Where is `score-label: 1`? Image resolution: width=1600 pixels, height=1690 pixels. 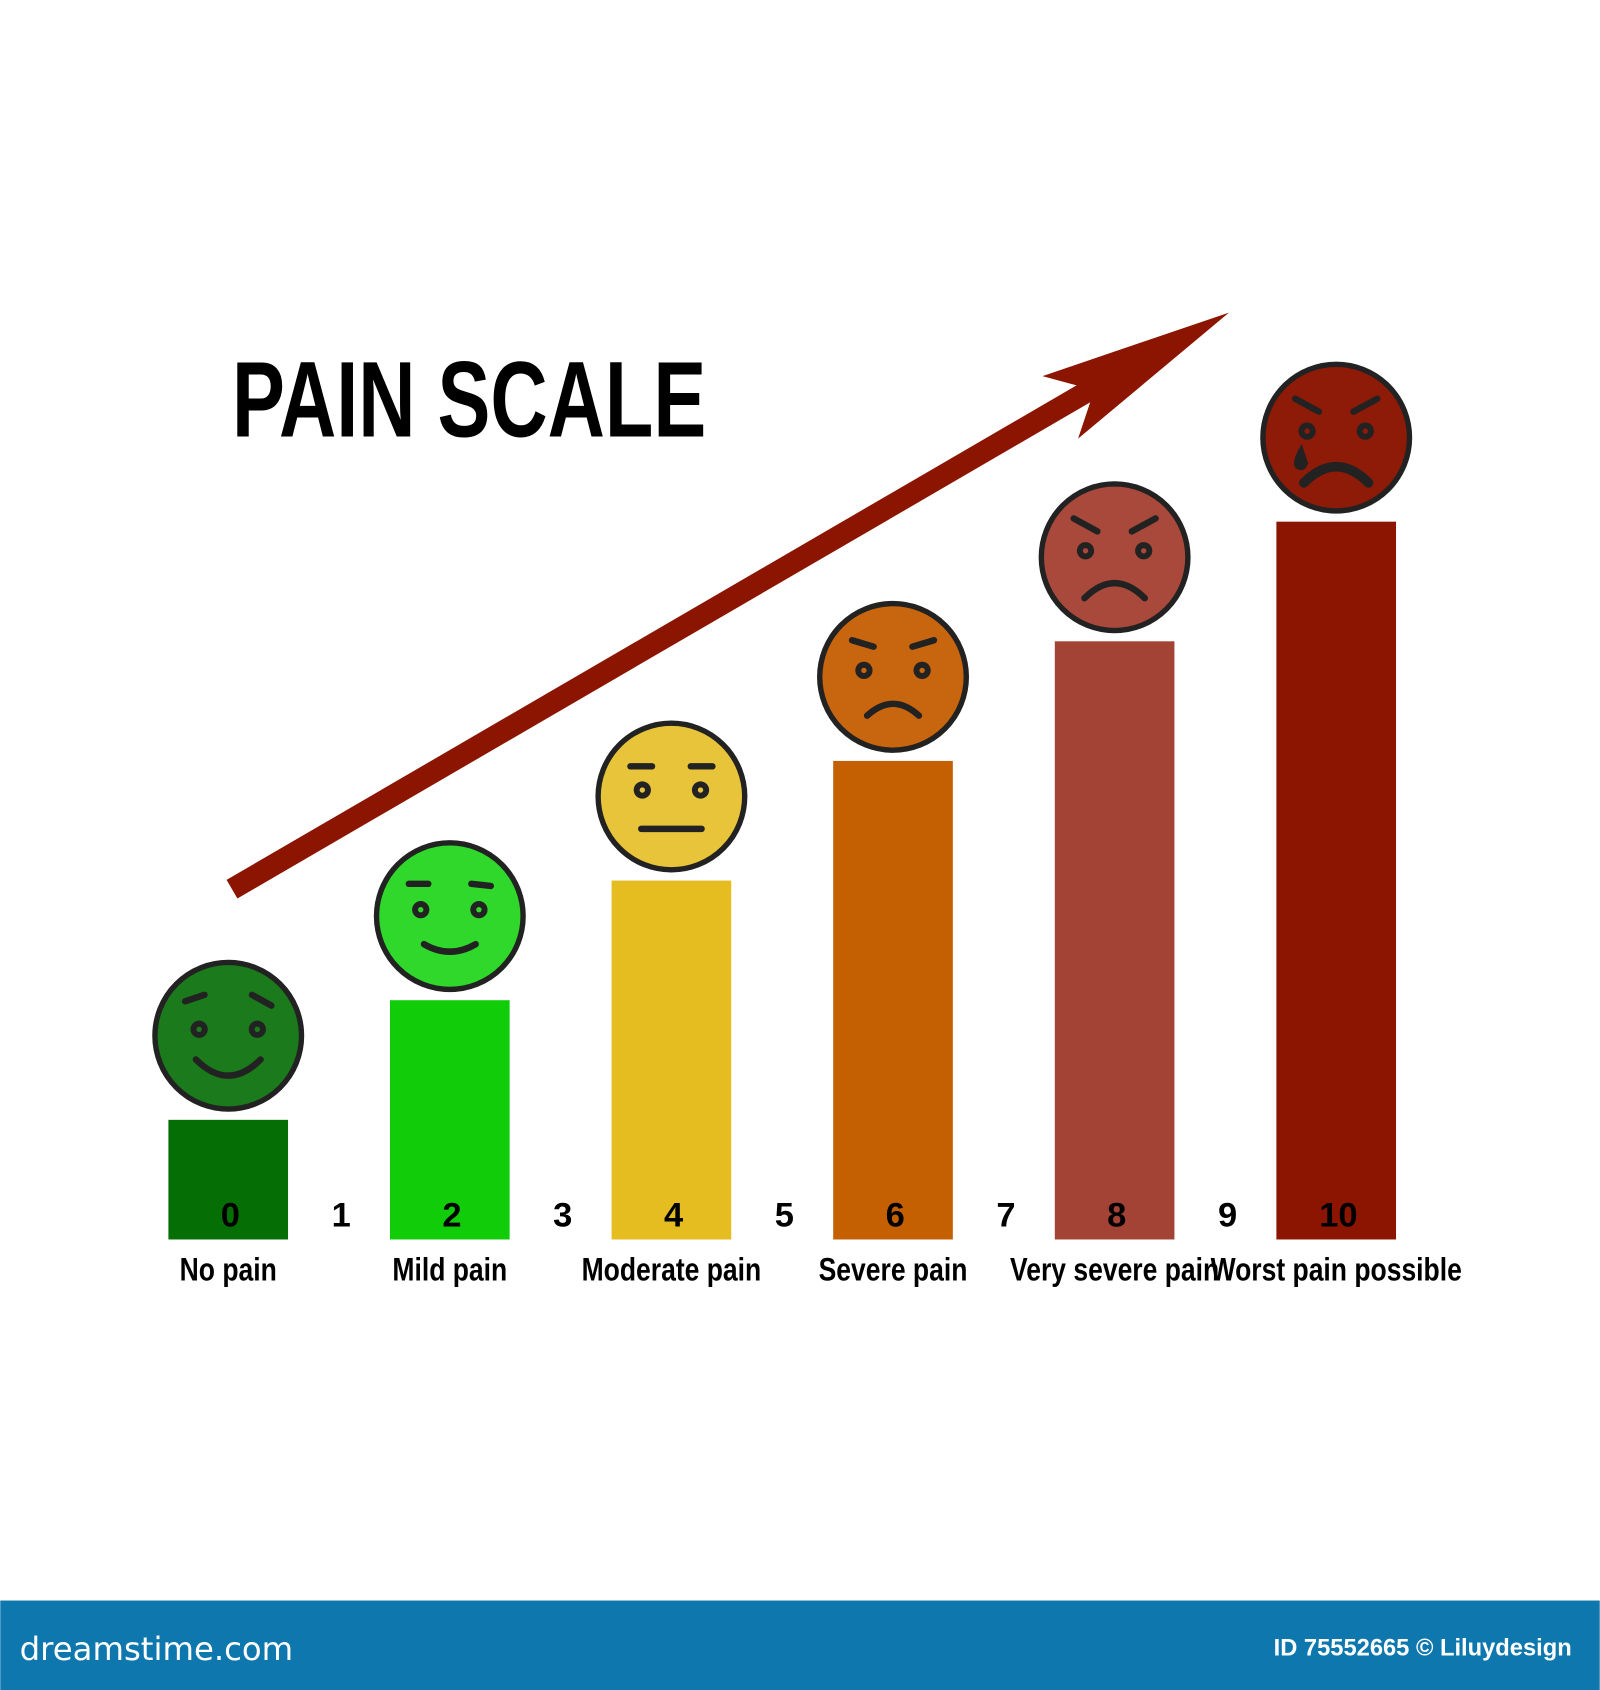 score-label: 1 is located at coordinates (341, 1216).